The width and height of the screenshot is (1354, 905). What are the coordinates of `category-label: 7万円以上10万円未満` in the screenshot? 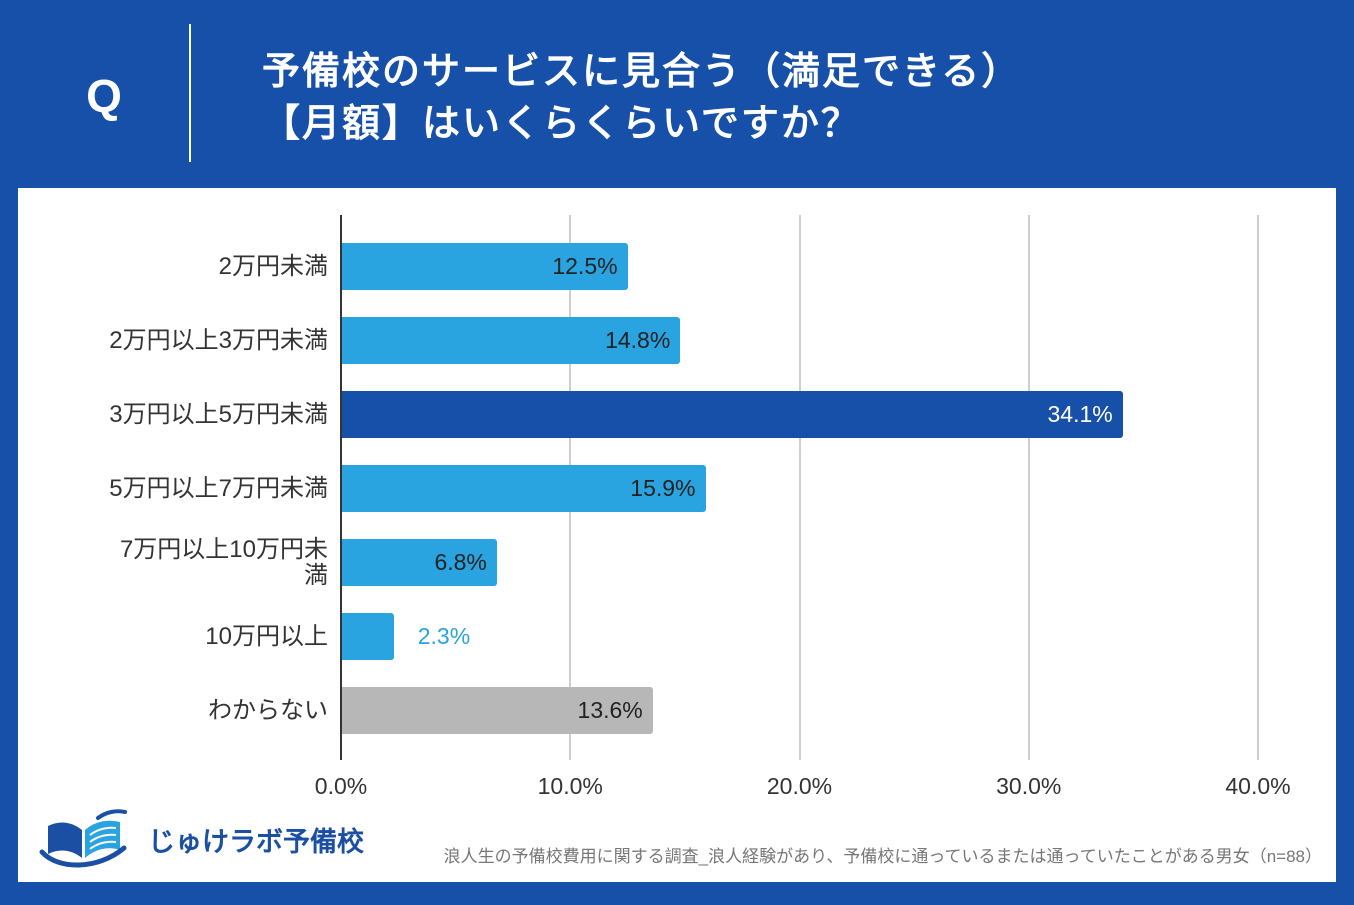 It's located at (223, 562).